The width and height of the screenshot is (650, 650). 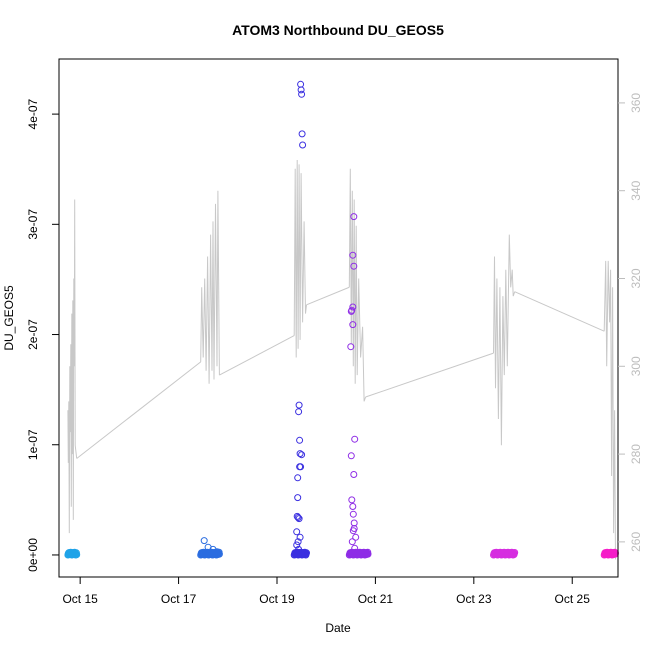 What do you see at coordinates (636, 190) in the screenshot?
I see `y2-tick-label: 340` at bounding box center [636, 190].